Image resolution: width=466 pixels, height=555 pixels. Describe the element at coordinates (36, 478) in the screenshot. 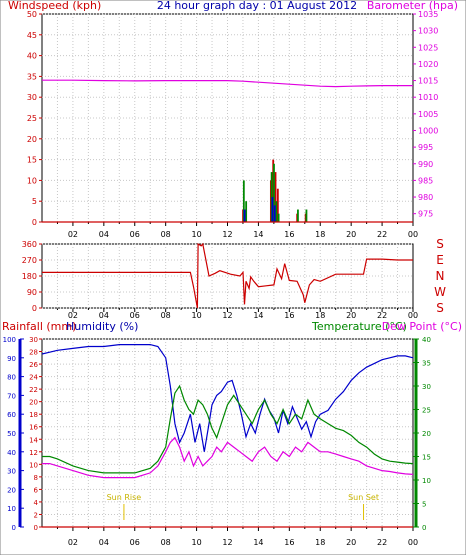

I see `rain-tick-label: 8` at that location.